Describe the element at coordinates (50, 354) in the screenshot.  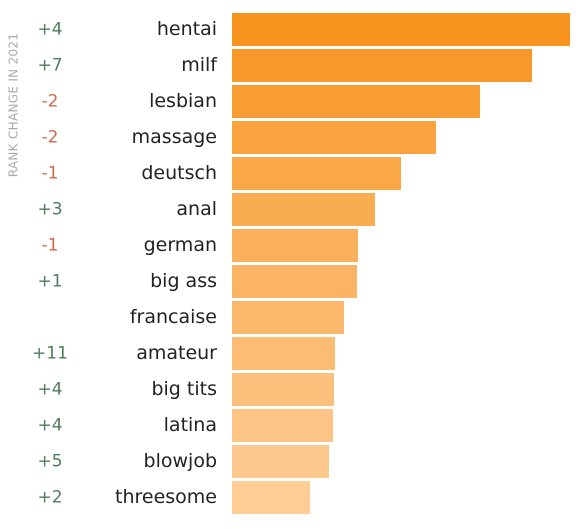
I see `rank-change: +11` at that location.